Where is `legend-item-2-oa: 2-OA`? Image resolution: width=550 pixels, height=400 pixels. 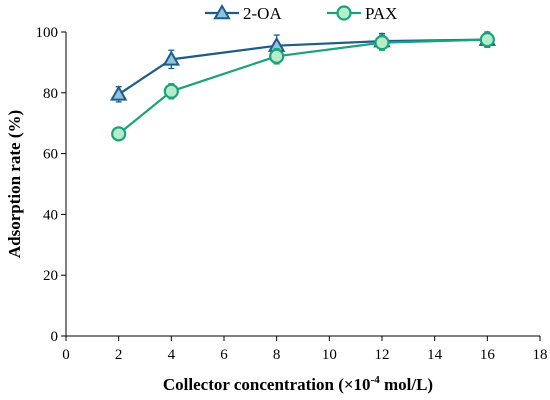 legend-item-2-oa: 2-OA is located at coordinates (243, 13).